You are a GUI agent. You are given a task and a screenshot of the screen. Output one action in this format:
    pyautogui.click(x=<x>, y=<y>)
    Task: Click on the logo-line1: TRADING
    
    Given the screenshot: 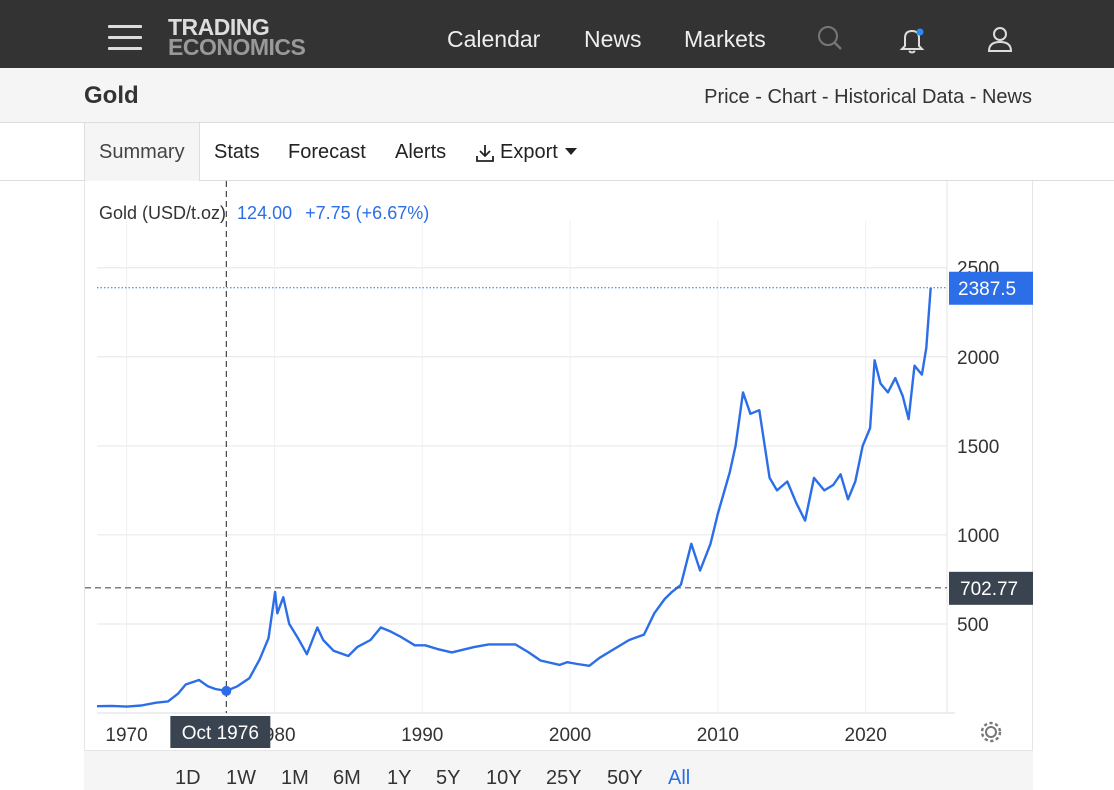 What is the action you would take?
    pyautogui.click(x=219, y=27)
    